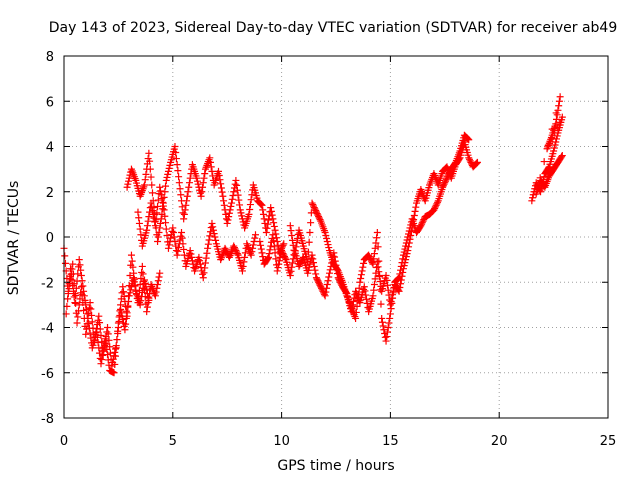  I want to click on y-tick-label: 2, so click(50, 193).